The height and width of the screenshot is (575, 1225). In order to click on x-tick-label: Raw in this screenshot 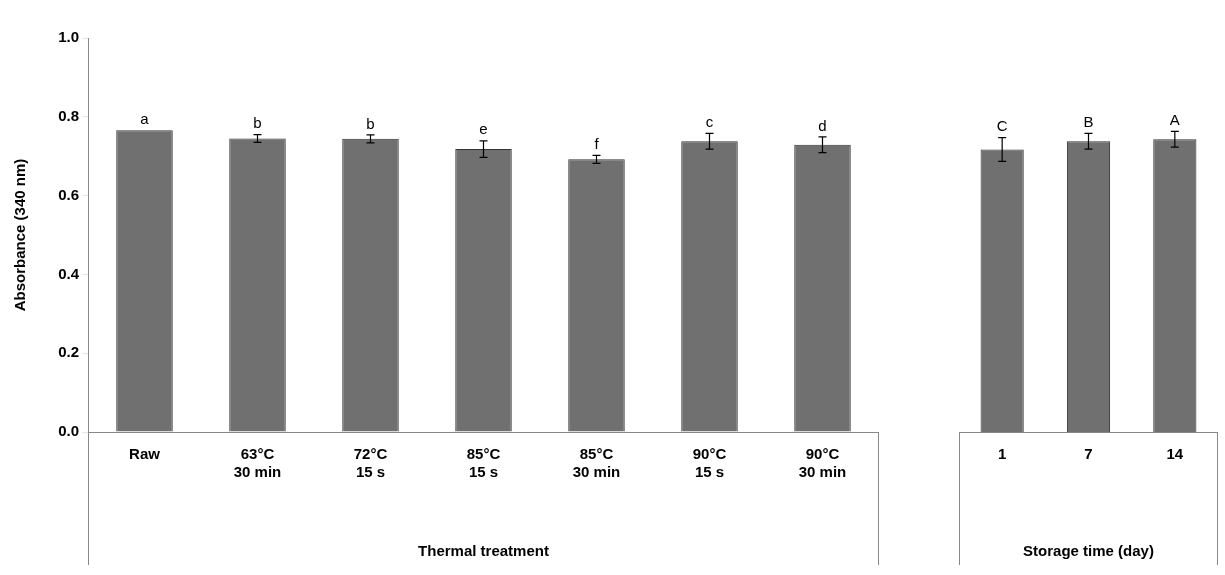, I will do `click(145, 454)`.